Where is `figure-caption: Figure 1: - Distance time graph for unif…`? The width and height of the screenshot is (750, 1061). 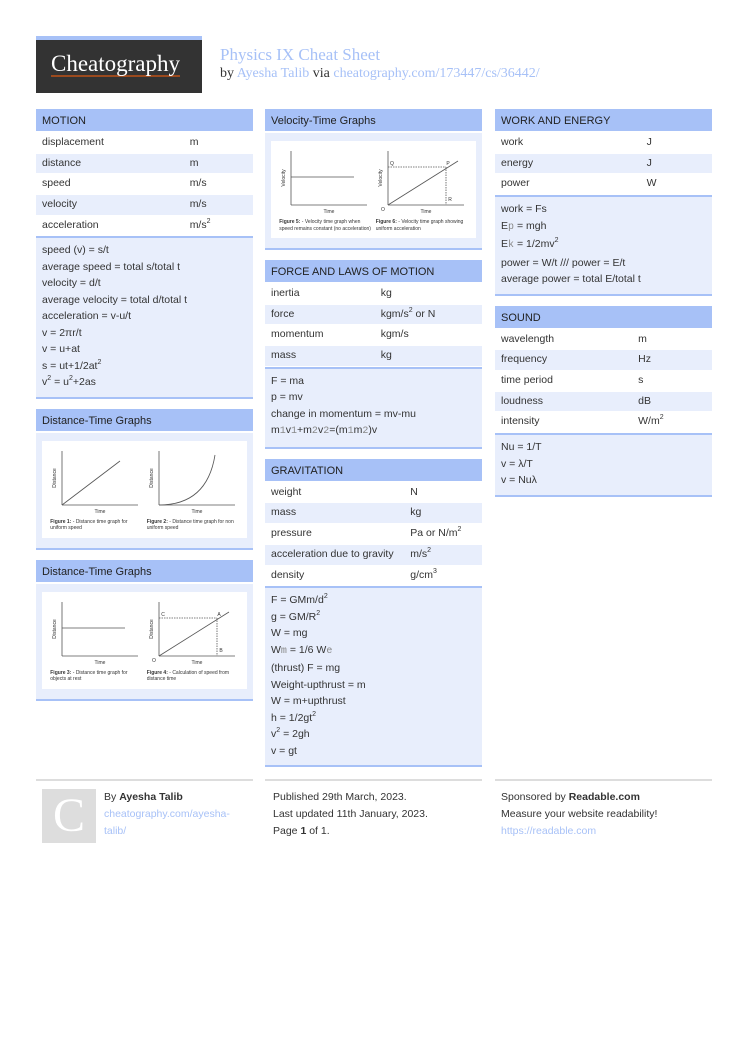
figure-caption: Figure 1: - Distance time graph for unif… is located at coordinates (89, 525).